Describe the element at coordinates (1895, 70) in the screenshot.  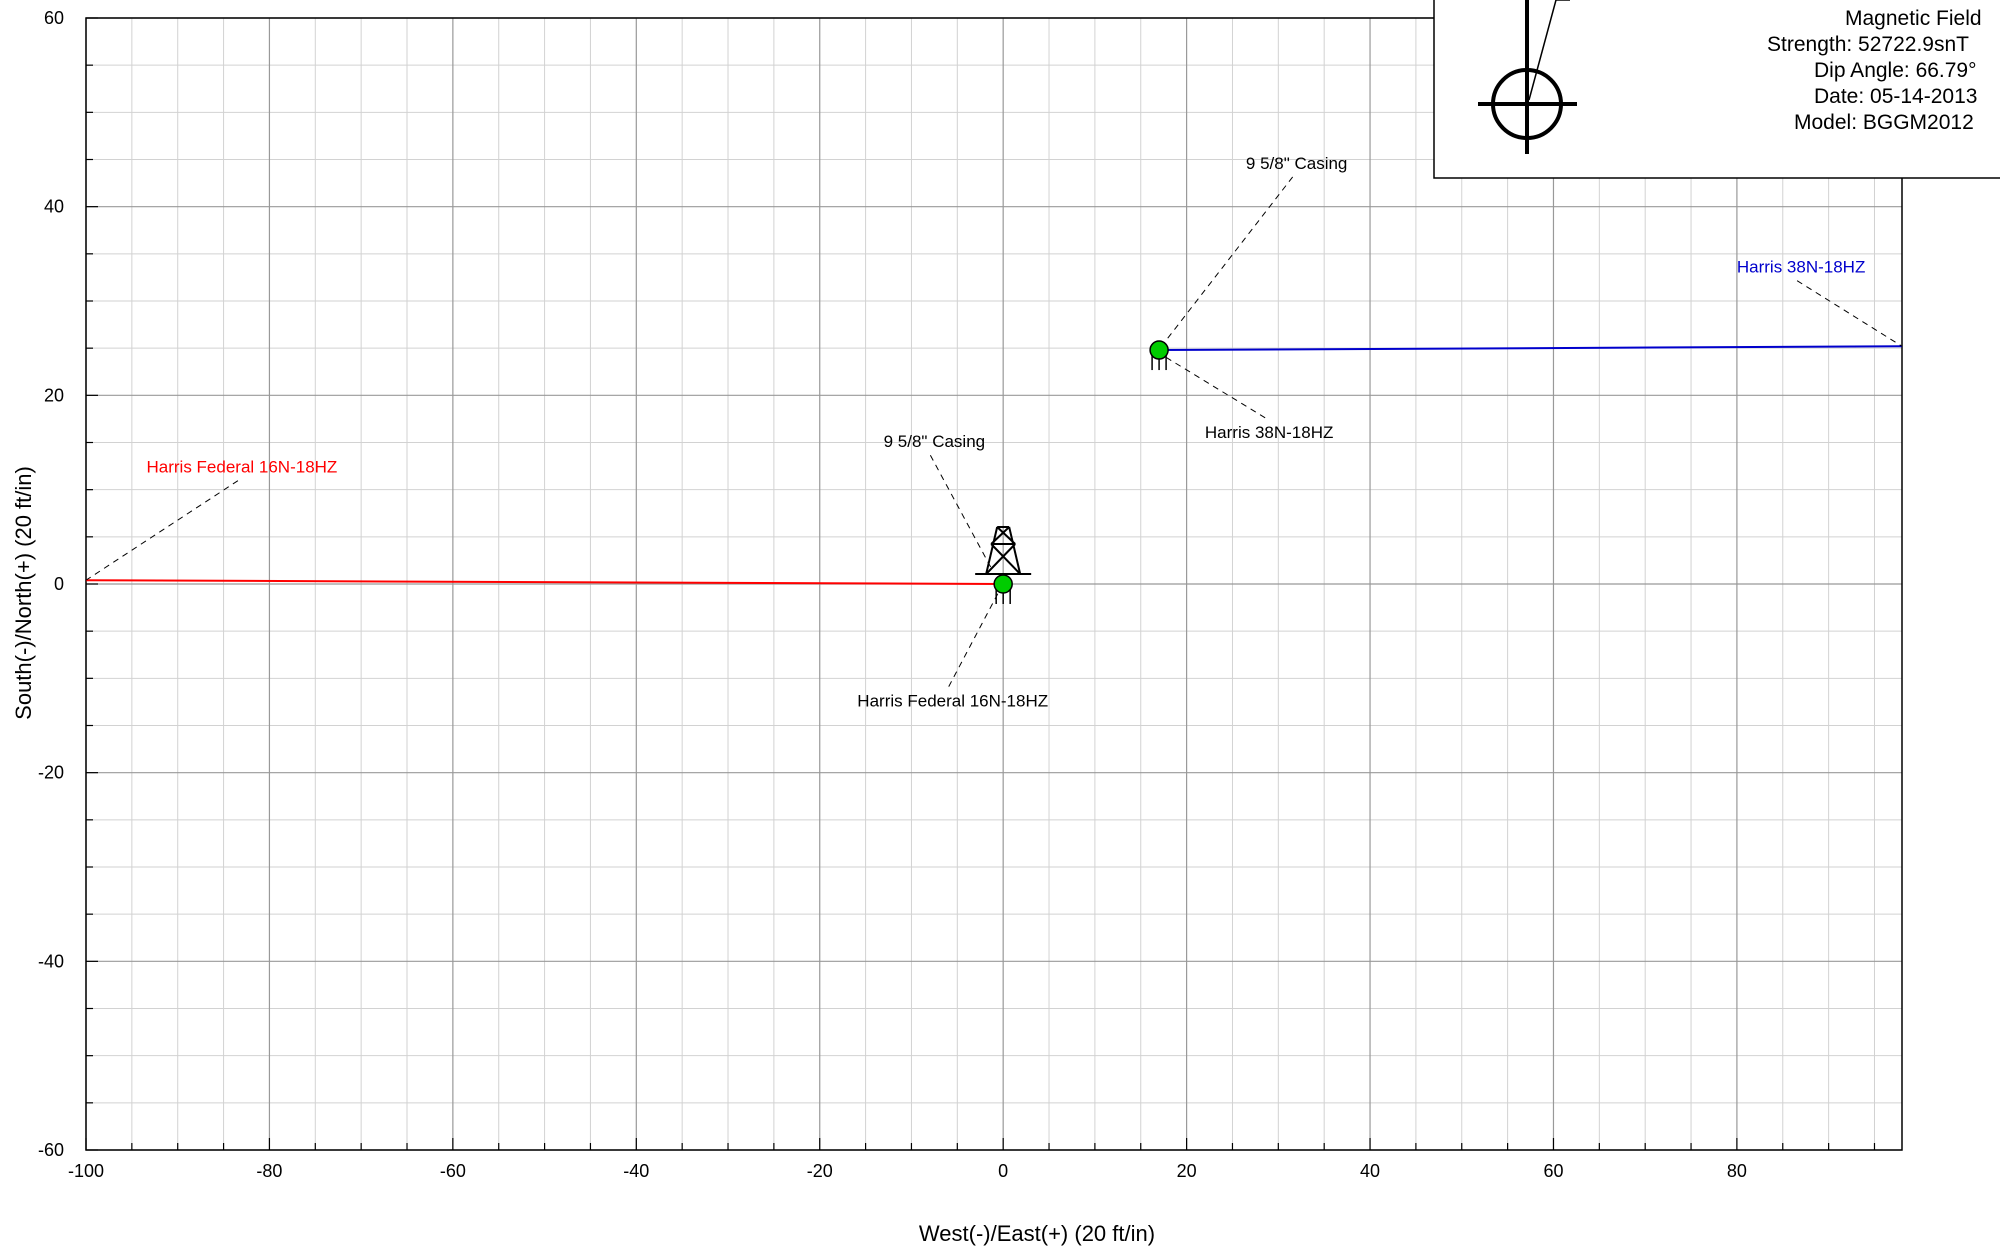
I see `legend-line-dip-angle: Dip Angle: 66.79°` at that location.